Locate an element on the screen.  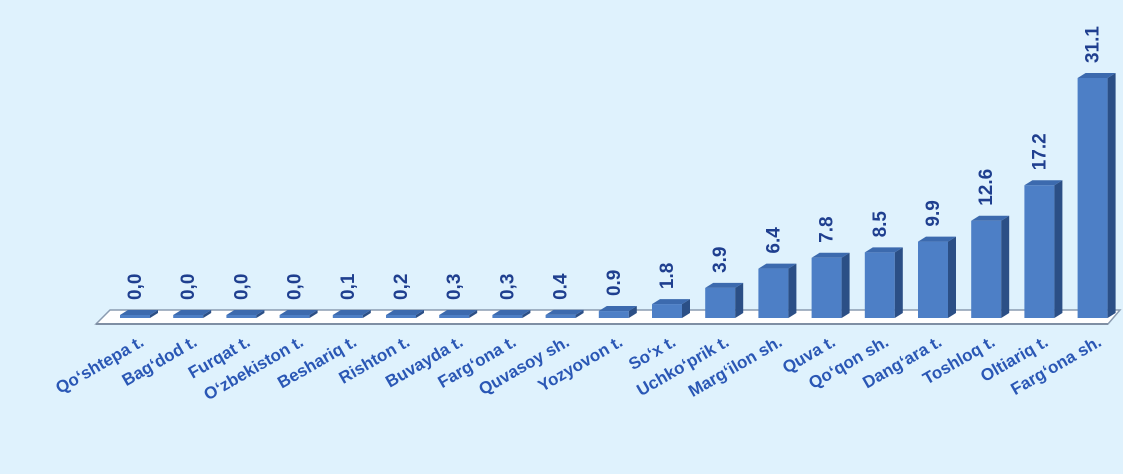
category-label: Farg‘ona sh. is located at coordinates (1056, 365).